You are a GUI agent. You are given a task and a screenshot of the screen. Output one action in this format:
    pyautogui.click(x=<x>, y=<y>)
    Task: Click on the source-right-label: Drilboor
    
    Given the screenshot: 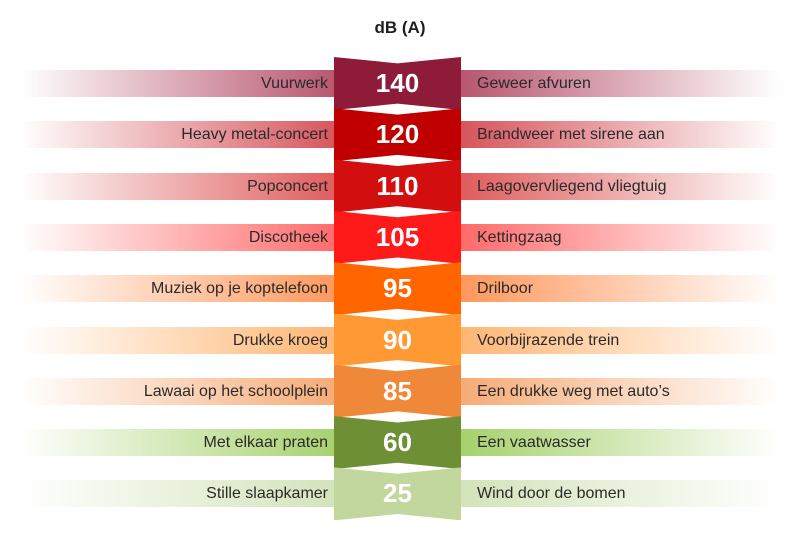 What is the action you would take?
    pyautogui.click(x=505, y=289)
    